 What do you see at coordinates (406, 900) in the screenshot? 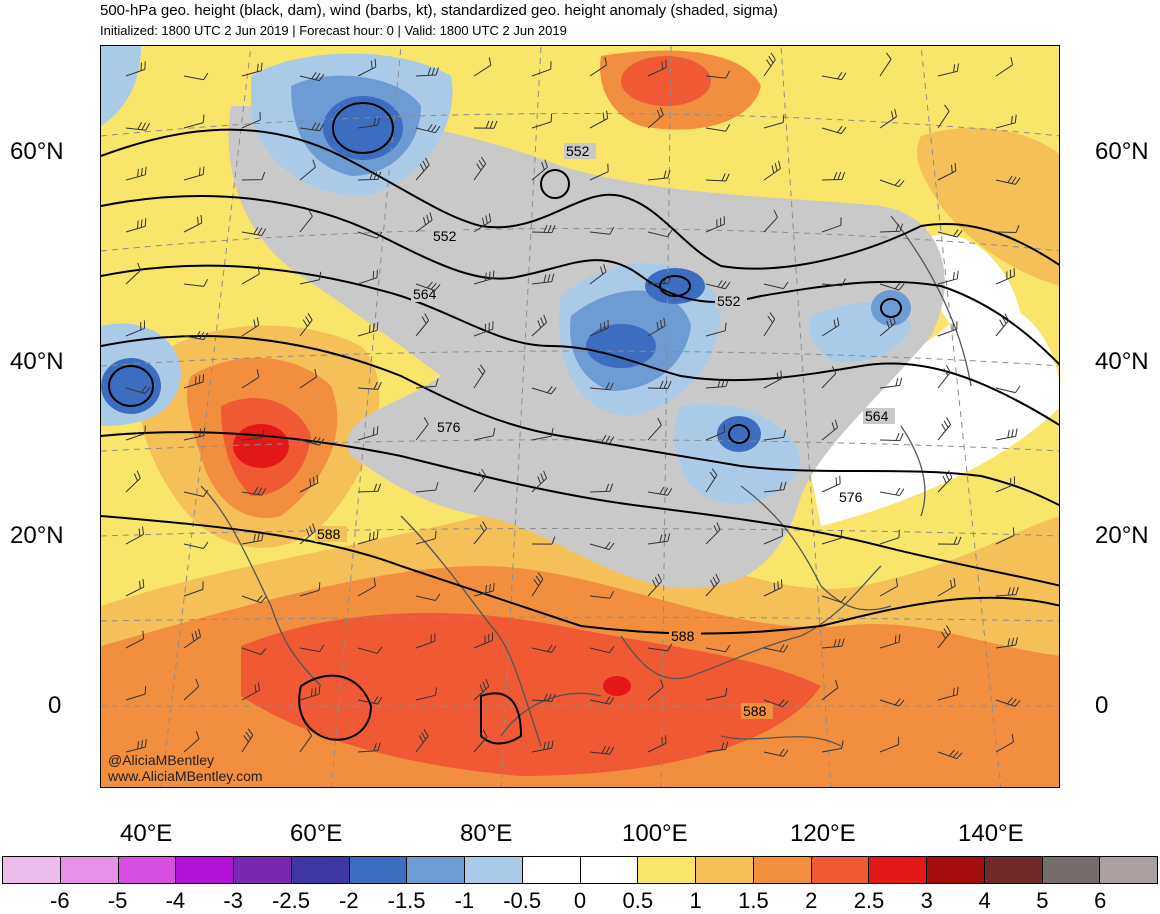
I see `colorbar-label: -1.5` at bounding box center [406, 900].